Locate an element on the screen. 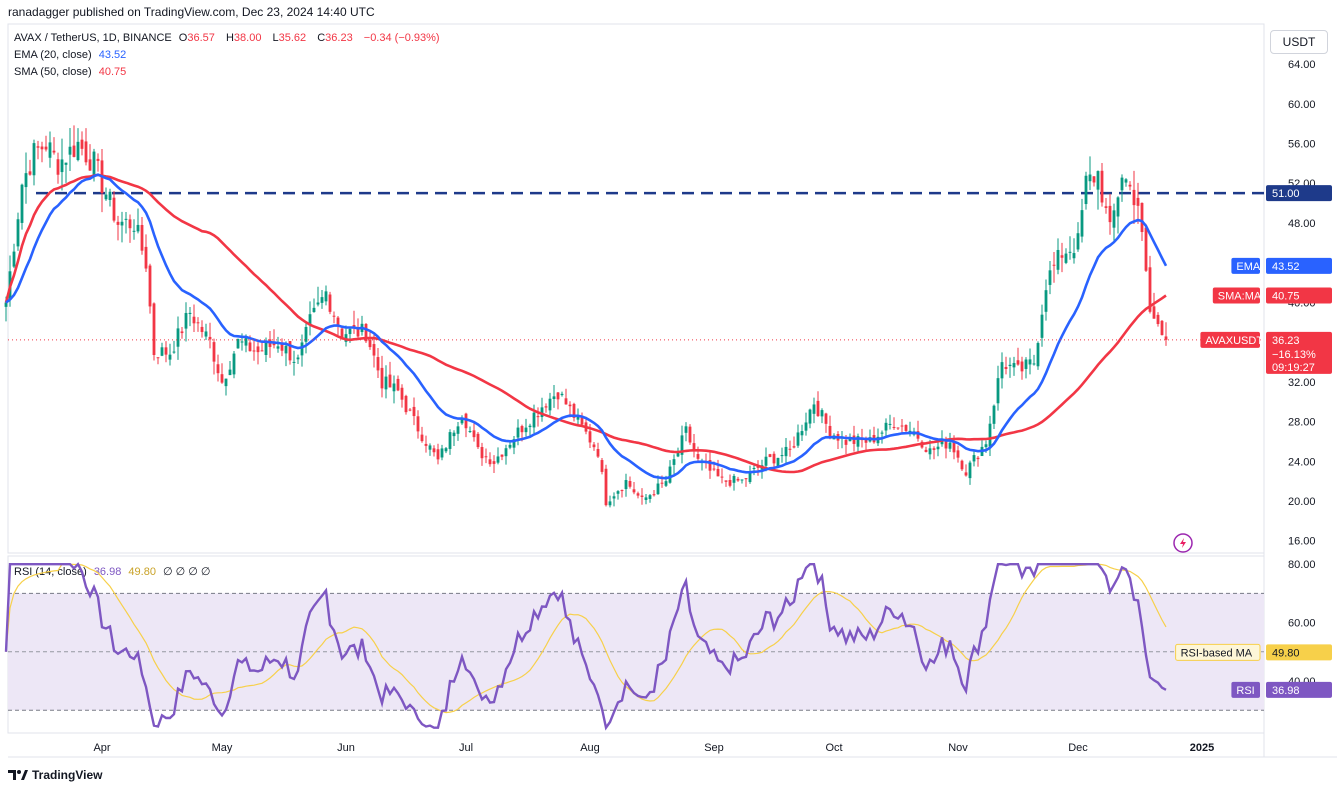 This screenshot has width=1337, height=795. rsi-ma-value: 49.80 is located at coordinates (1286, 653).